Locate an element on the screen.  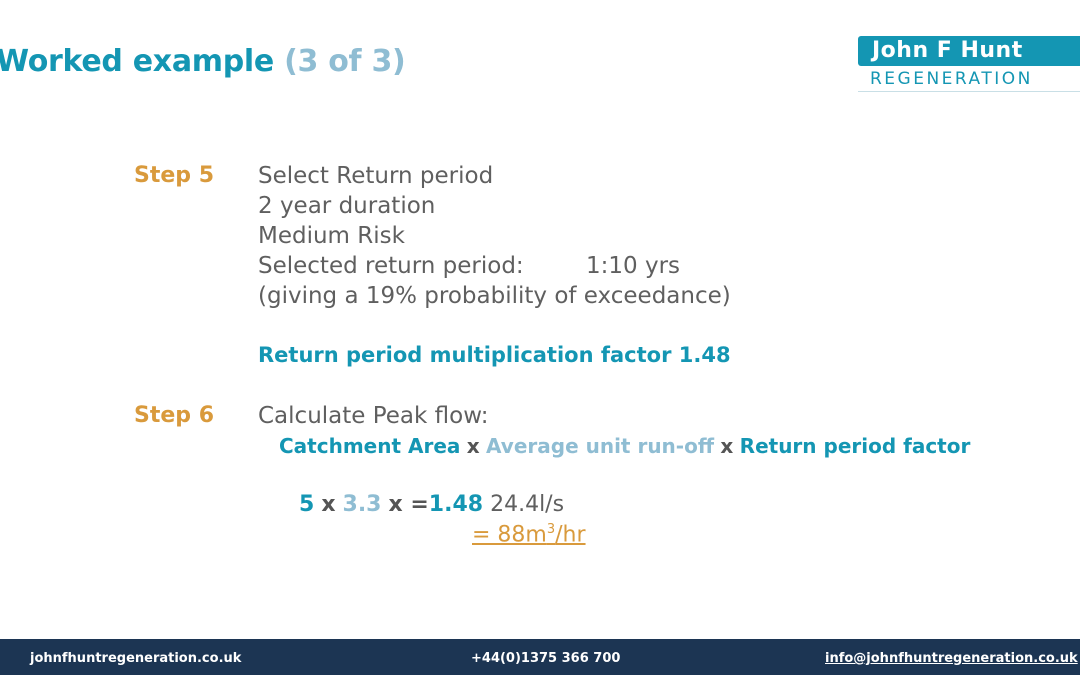
peak-flow-calc: 5 x 3.3 x =1.48 24.4l/s is located at coordinates (431, 504).